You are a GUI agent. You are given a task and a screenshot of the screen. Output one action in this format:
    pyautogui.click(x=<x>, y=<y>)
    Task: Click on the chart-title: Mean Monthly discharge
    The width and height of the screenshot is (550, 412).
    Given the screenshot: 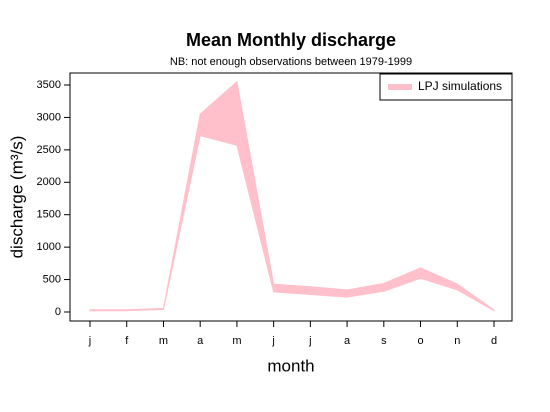 What is the action you would take?
    pyautogui.click(x=291, y=40)
    